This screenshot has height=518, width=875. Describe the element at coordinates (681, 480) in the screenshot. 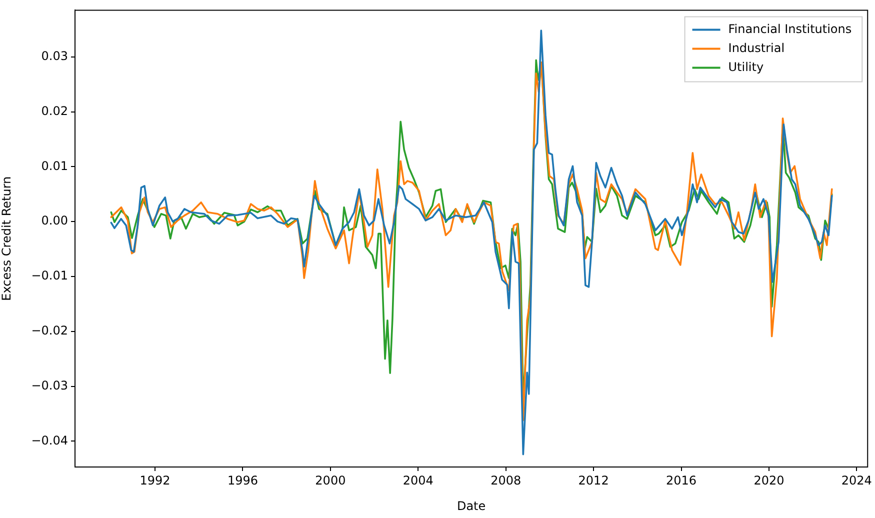

I see `x-tick-label: 2016` at that location.